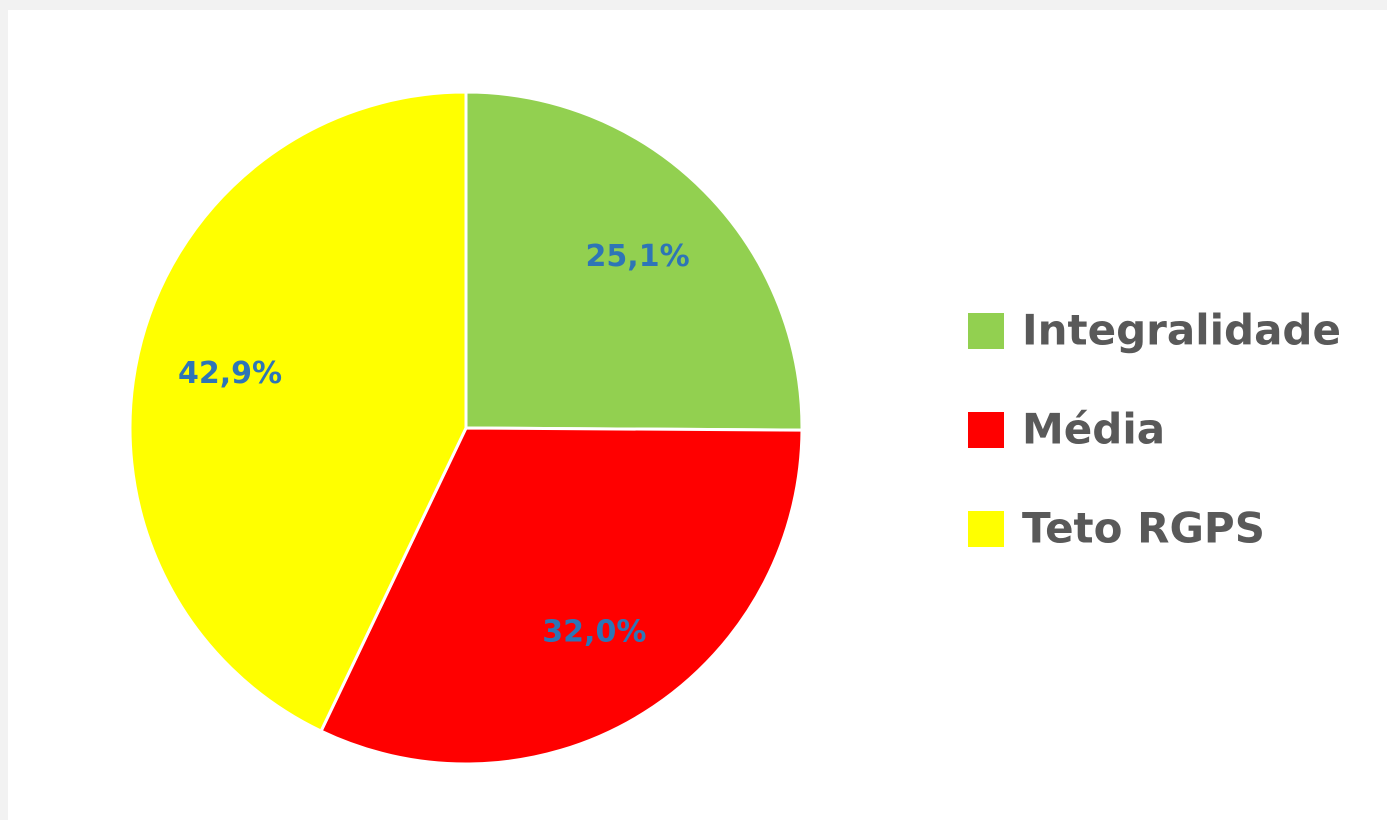 This screenshot has width=1387, height=820. What do you see at coordinates (594, 632) in the screenshot?
I see `data-label: 32,0%` at bounding box center [594, 632].